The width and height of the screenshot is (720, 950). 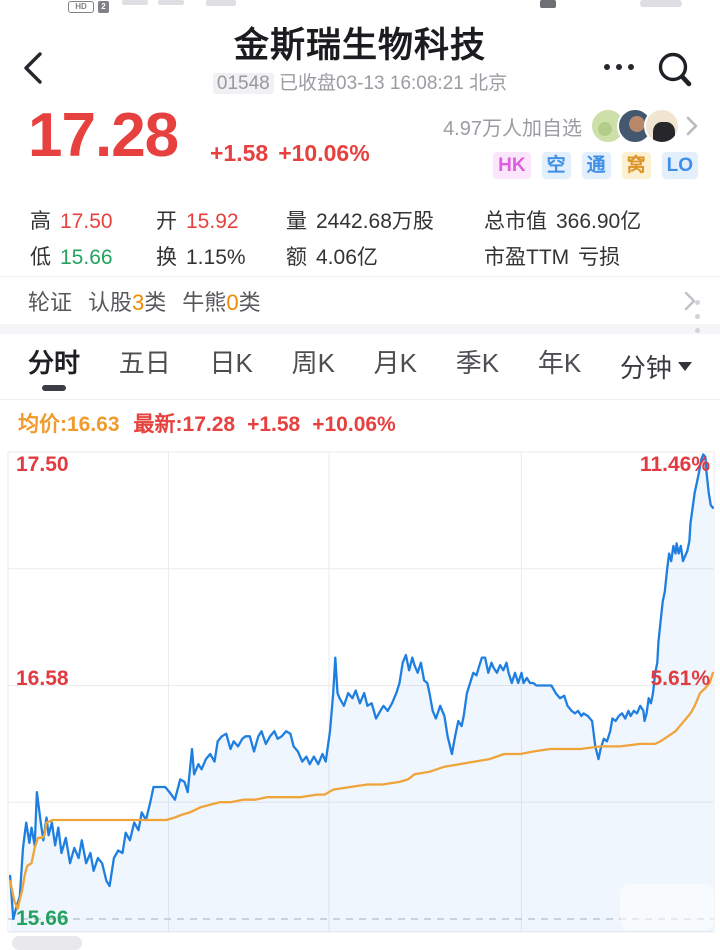 What do you see at coordinates (332, 257) in the screenshot?
I see `stat-cell: 额 4.06亿` at bounding box center [332, 257].